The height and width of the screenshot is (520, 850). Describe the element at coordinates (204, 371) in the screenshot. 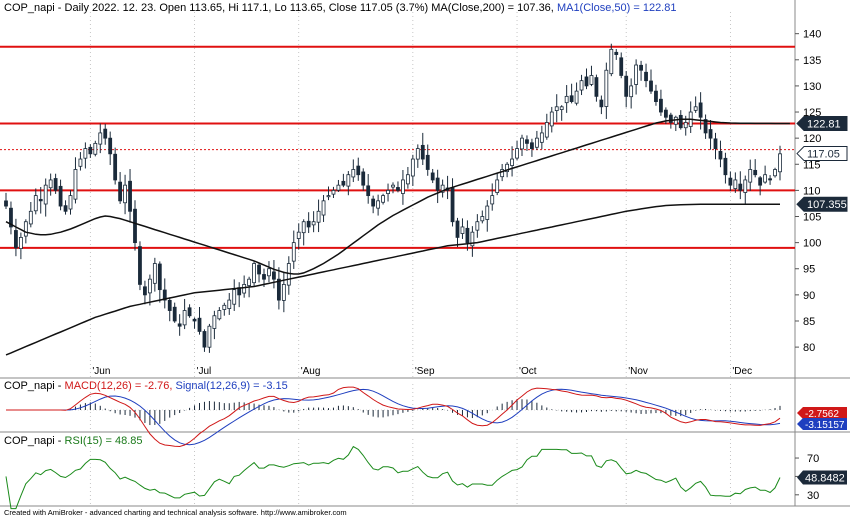

I see `month-label: 'Jul` at that location.